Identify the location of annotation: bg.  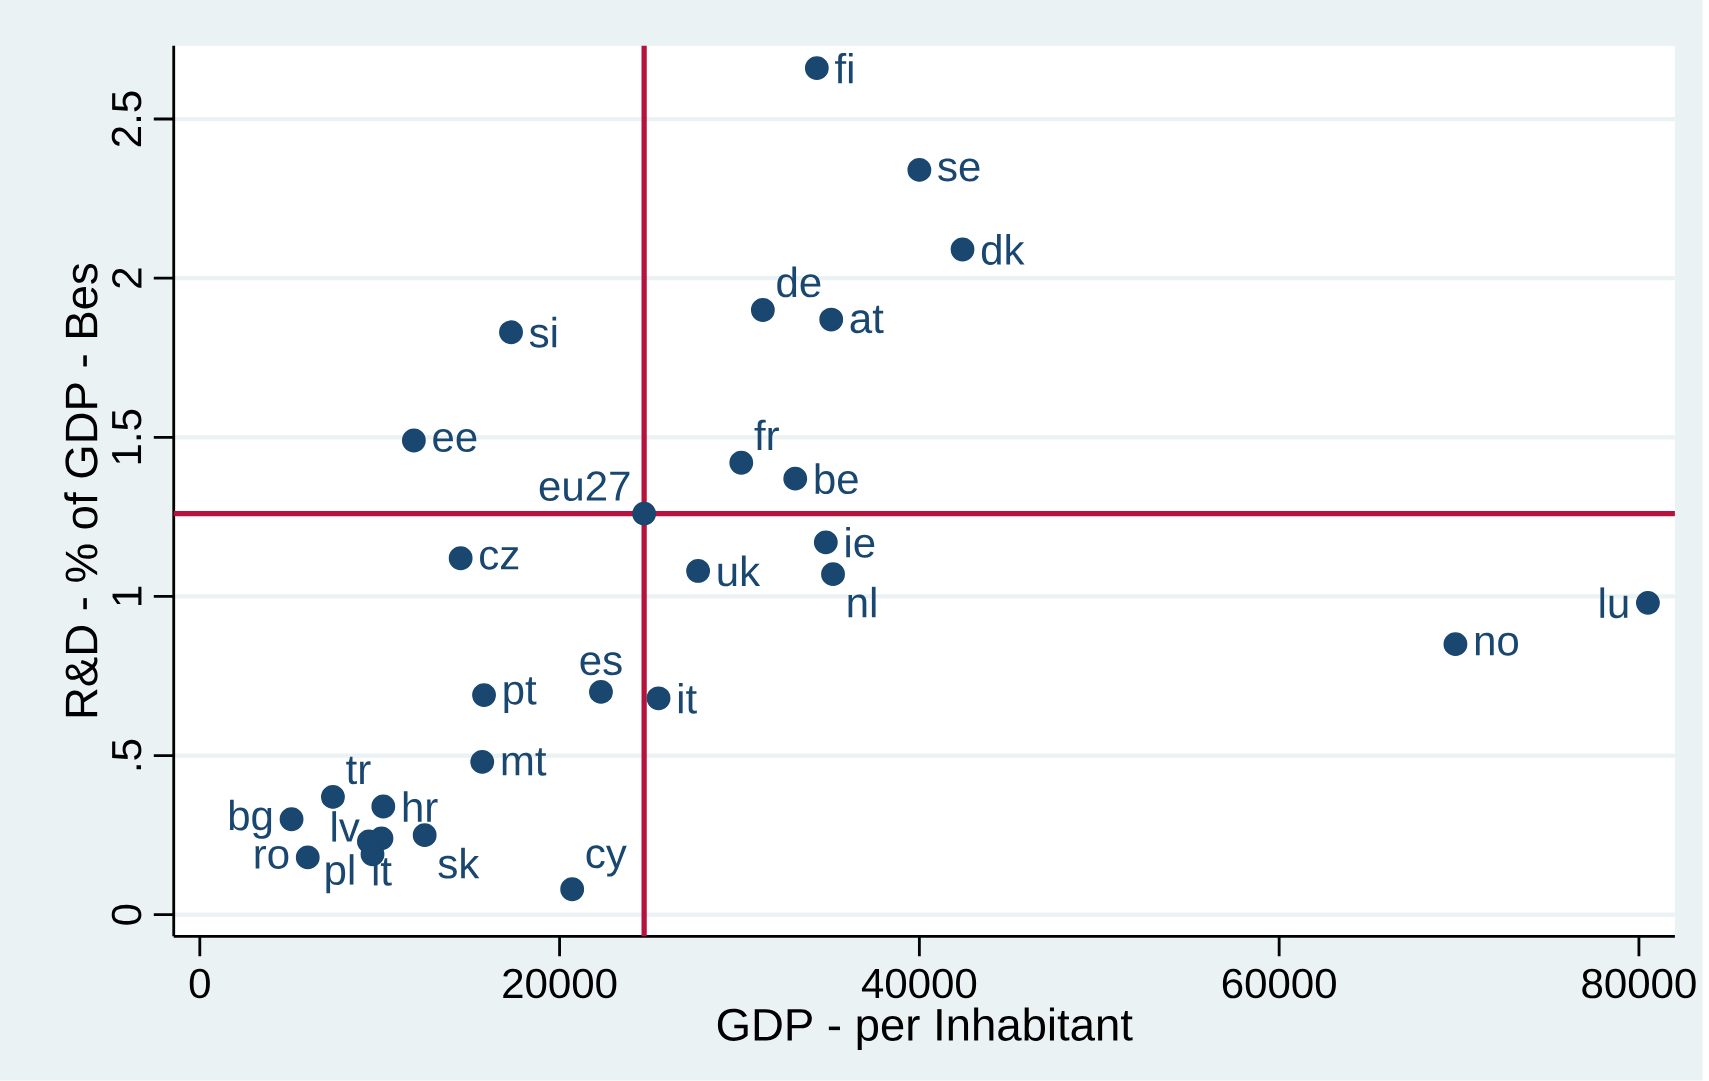
(250, 819).